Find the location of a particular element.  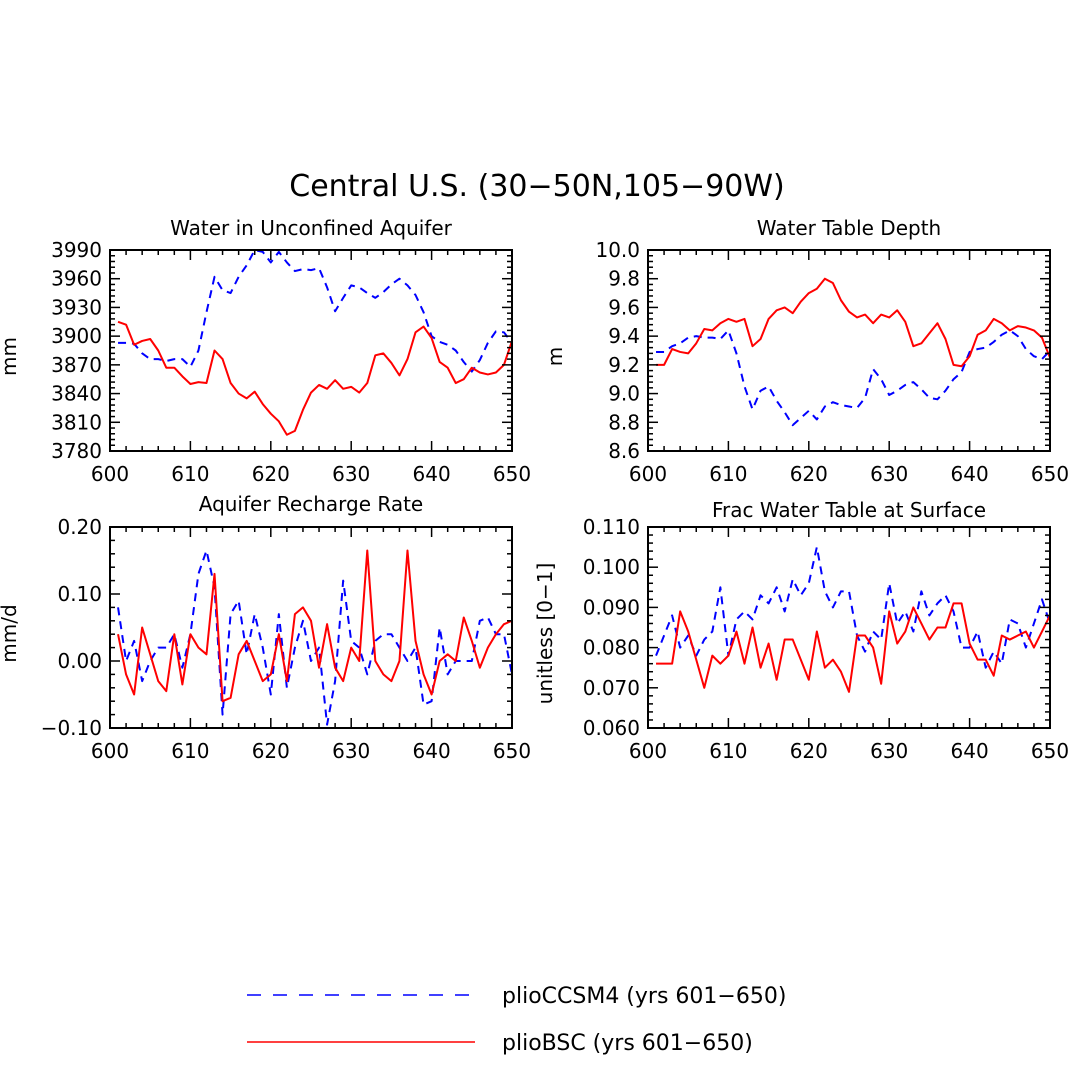

y-tick-label: 3870 is located at coordinates (76, 365).